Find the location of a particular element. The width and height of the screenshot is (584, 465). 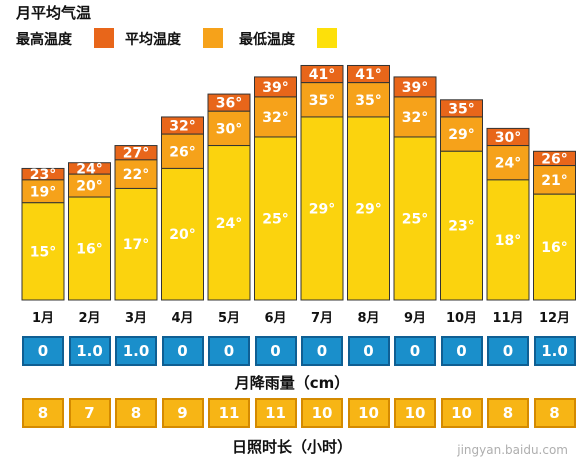

sunshine-cell-8: 10 is located at coordinates (368, 413).